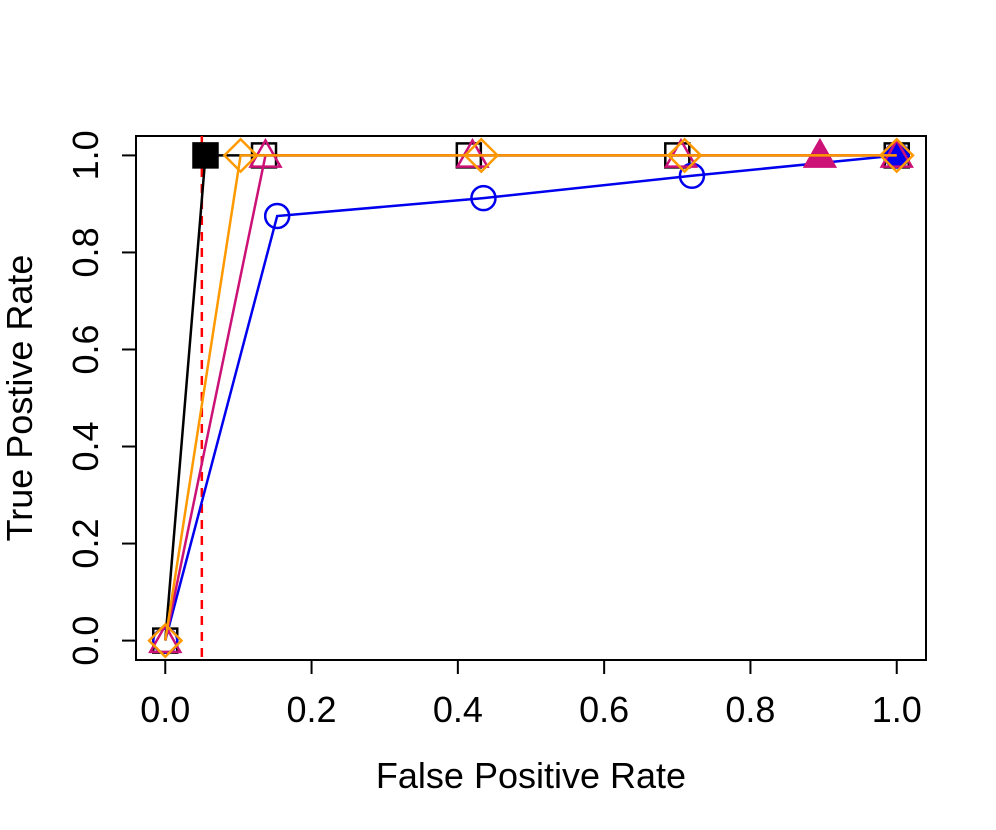 The image size is (996, 830). Describe the element at coordinates (604, 709) in the screenshot. I see `x-tick-label: 0.6` at that location.